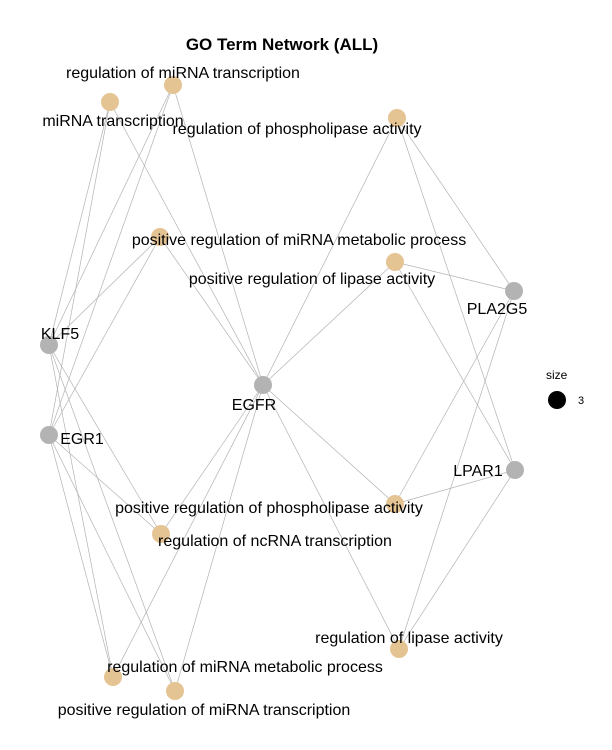 The image size is (612, 750). I want to click on term-node-pos_phospholipase, so click(395, 504).